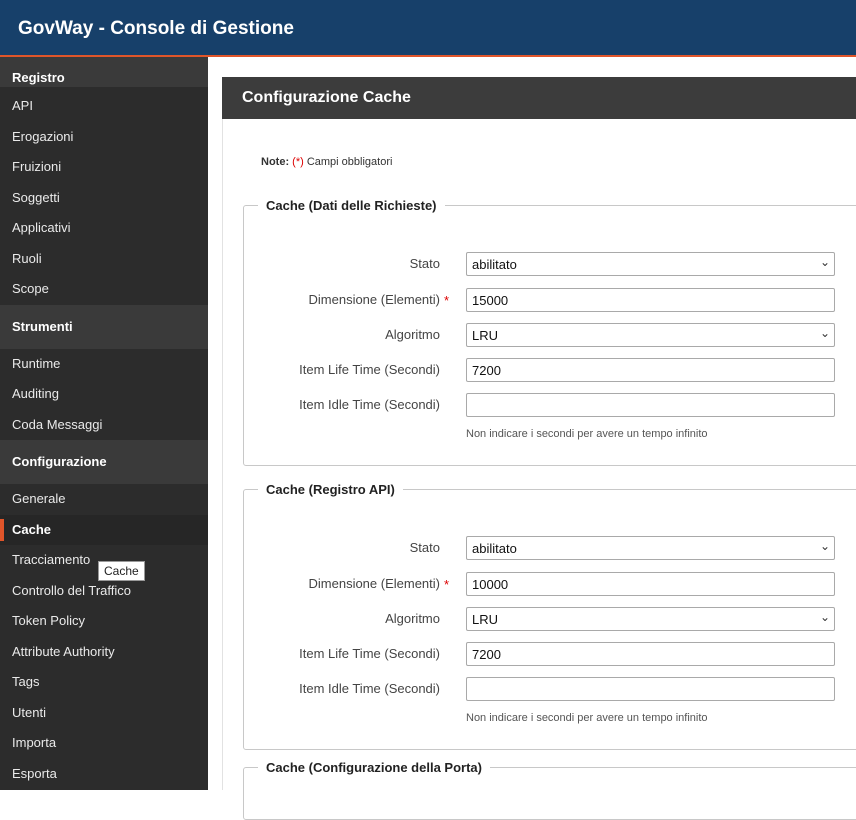  I want to click on page-header: Configurazione Cache, so click(539, 98).